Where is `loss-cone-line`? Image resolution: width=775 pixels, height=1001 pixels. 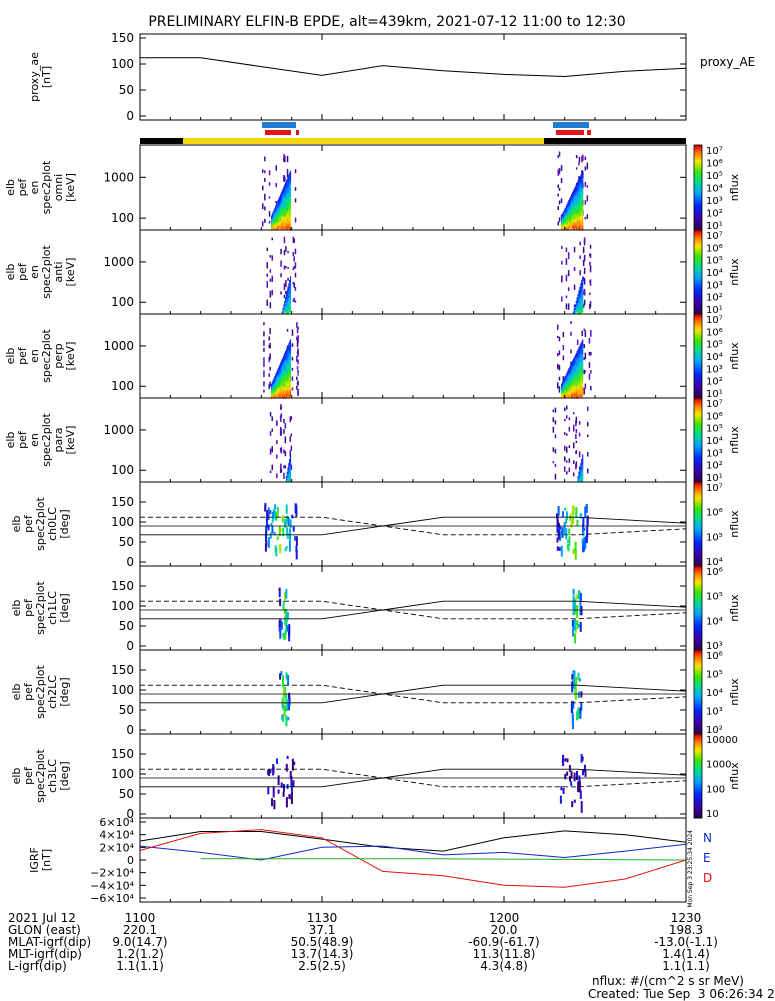 loss-cone-line is located at coordinates (413, 610).